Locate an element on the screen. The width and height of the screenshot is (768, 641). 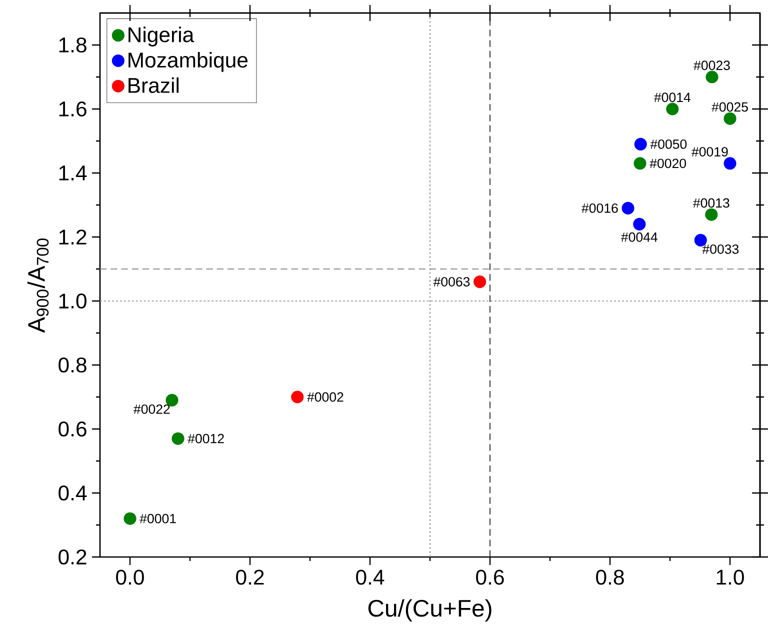
annotation: #0023 is located at coordinates (712, 65).